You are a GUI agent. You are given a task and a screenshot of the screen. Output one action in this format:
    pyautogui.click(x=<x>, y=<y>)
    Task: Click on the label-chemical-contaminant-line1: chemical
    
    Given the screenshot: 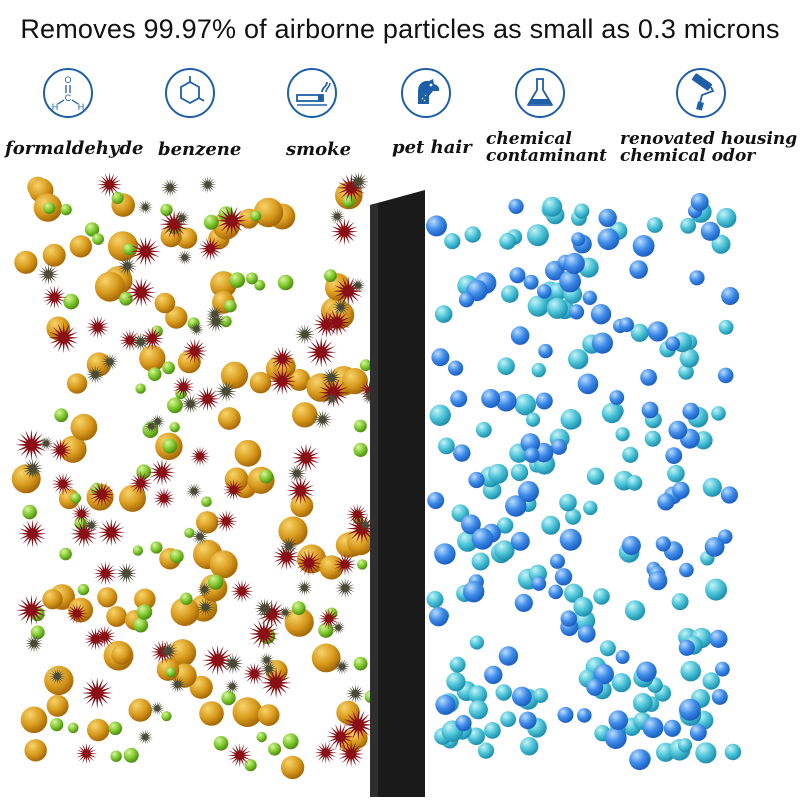 What is the action you would take?
    pyautogui.click(x=529, y=139)
    